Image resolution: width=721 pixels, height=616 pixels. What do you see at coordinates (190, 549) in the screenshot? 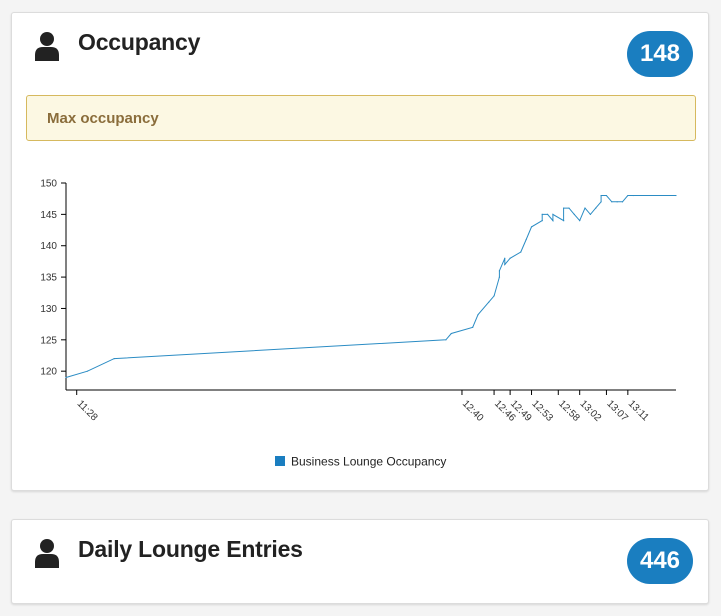
I see `daily-entries-title: Daily Lounge Entries` at bounding box center [190, 549].